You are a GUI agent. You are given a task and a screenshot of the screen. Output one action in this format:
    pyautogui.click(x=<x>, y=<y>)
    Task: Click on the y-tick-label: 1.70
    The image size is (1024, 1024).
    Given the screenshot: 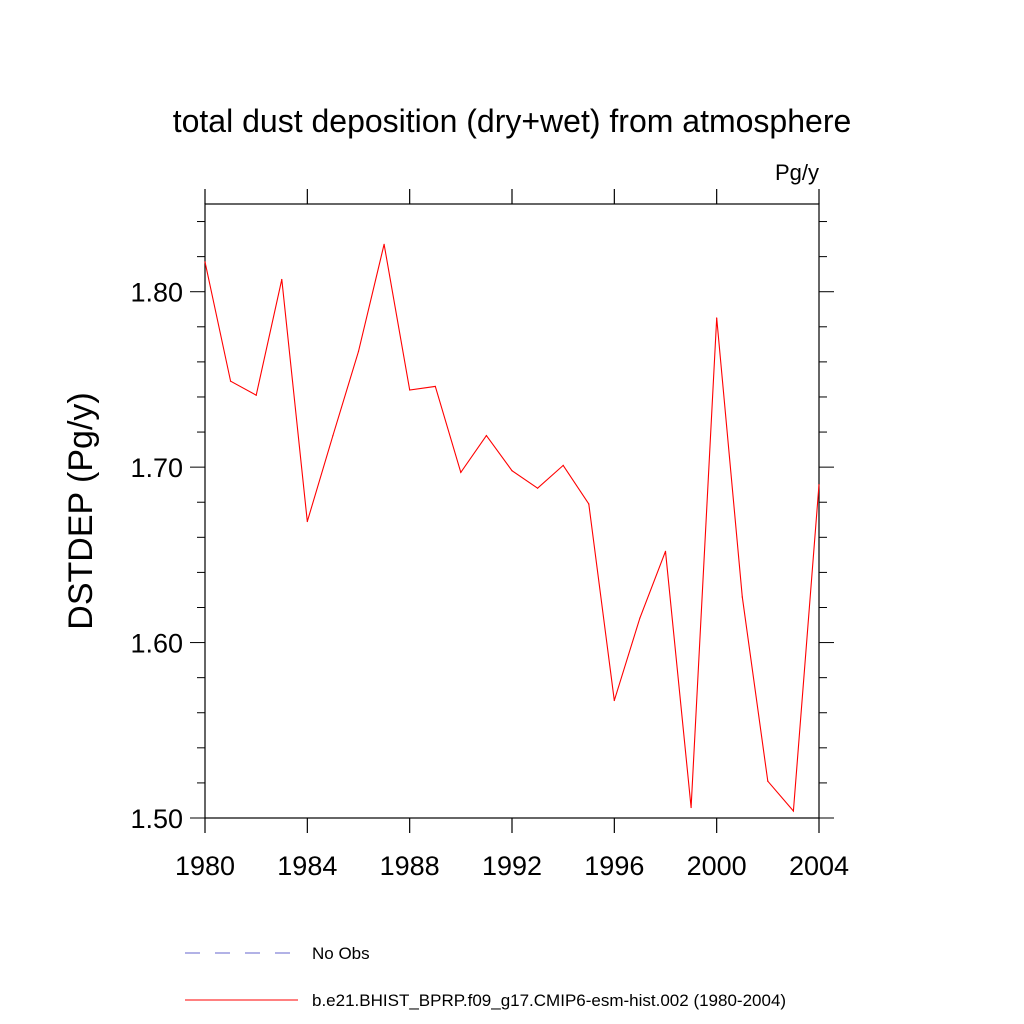 What is the action you would take?
    pyautogui.click(x=156, y=468)
    